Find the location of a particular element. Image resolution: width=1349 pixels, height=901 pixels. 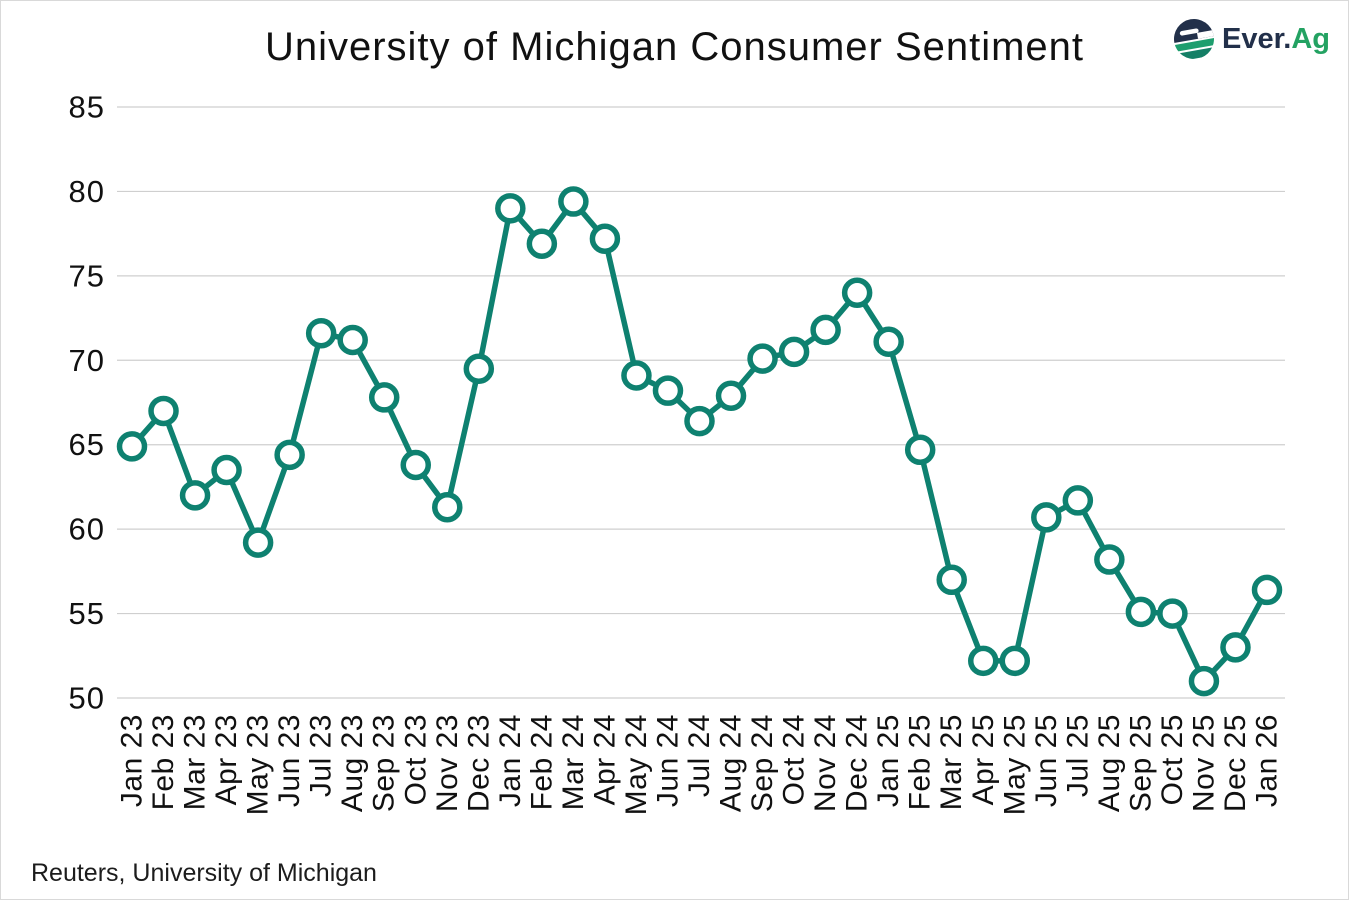

everag-wordmark-ever: Ever. is located at coordinates (1256, 38).